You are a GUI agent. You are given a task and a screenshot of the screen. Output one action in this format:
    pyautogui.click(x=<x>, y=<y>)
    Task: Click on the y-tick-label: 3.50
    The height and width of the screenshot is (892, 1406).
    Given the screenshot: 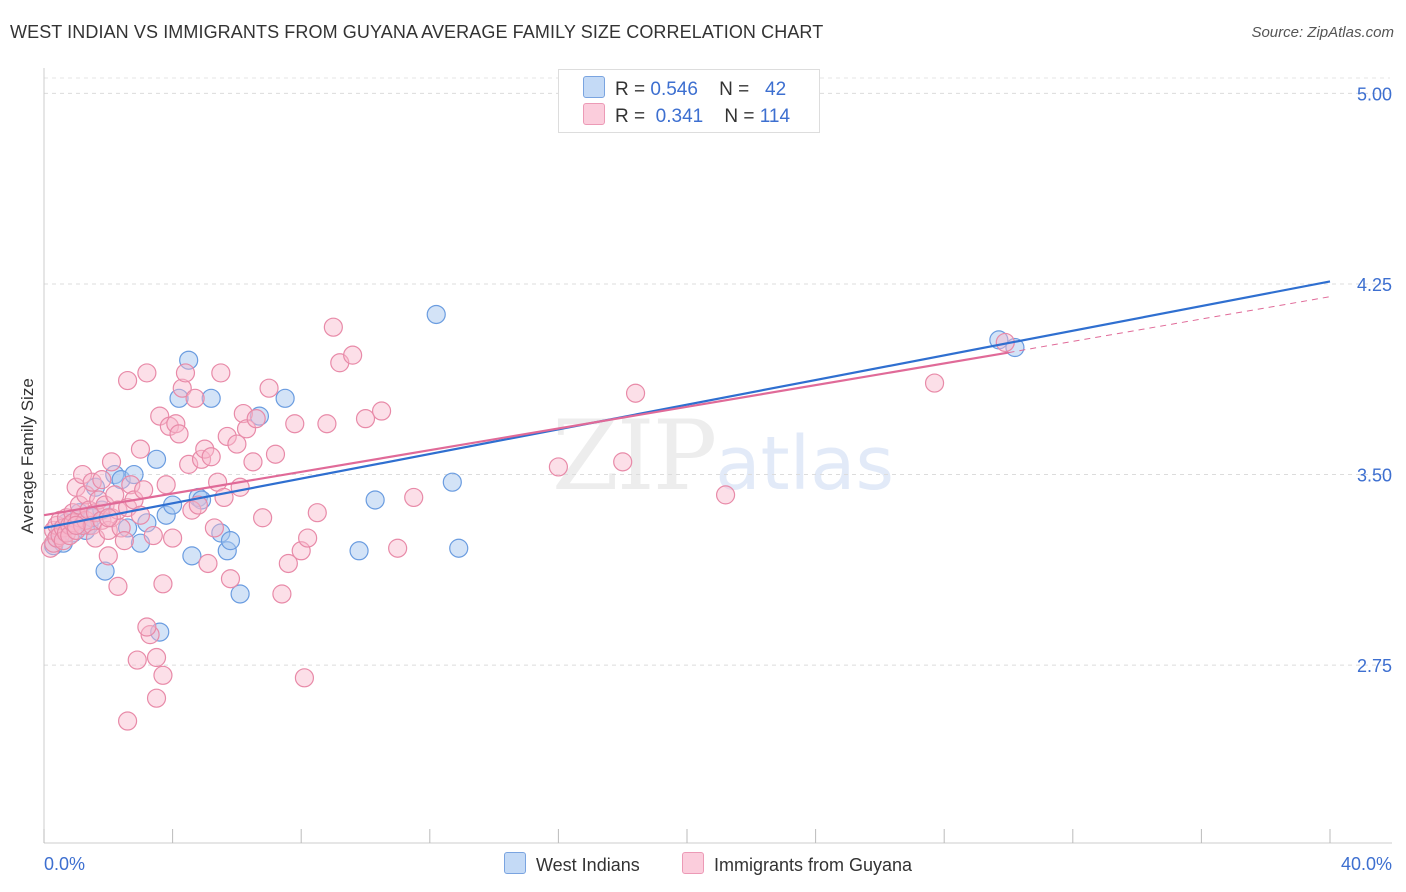 What is the action you would take?
    pyautogui.click(x=1374, y=476)
    